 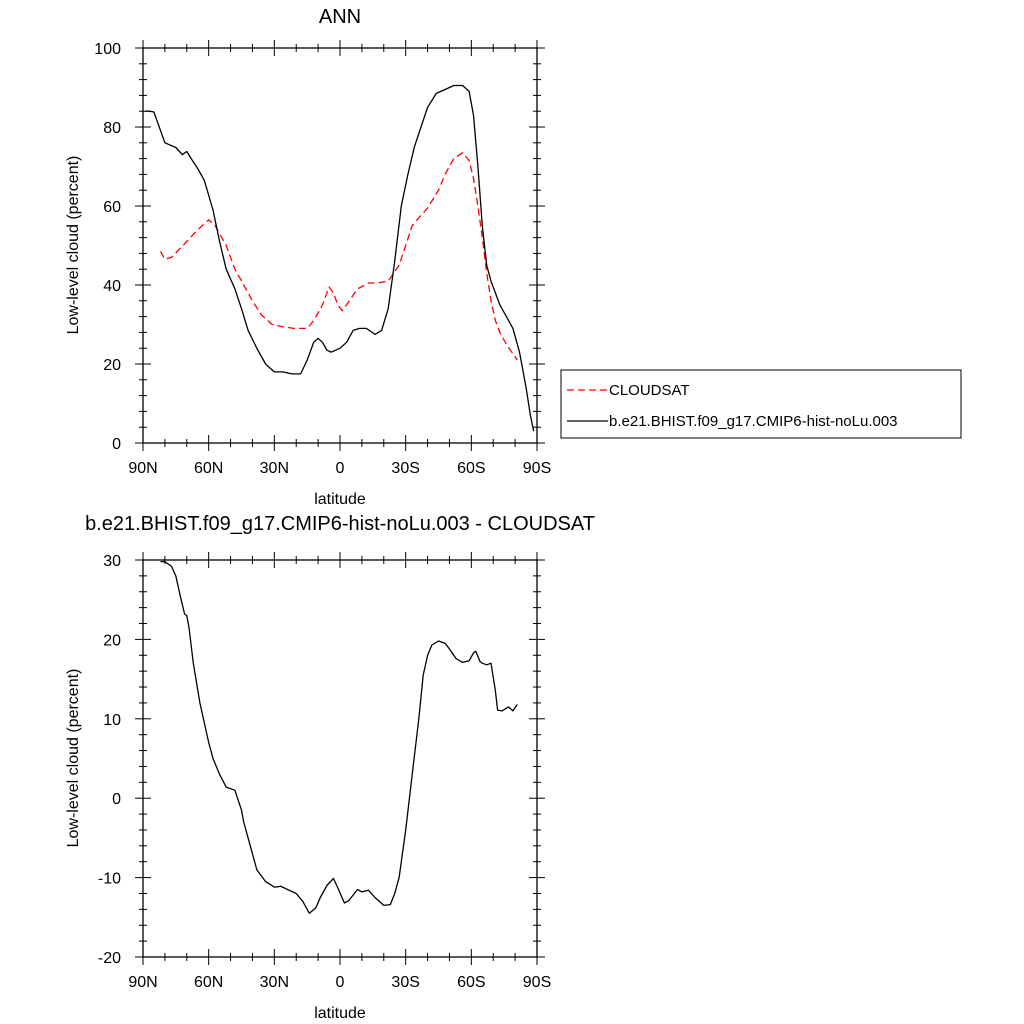 What do you see at coordinates (649, 390) in the screenshot?
I see `legend-label-cloudsat: CLOUDSAT` at bounding box center [649, 390].